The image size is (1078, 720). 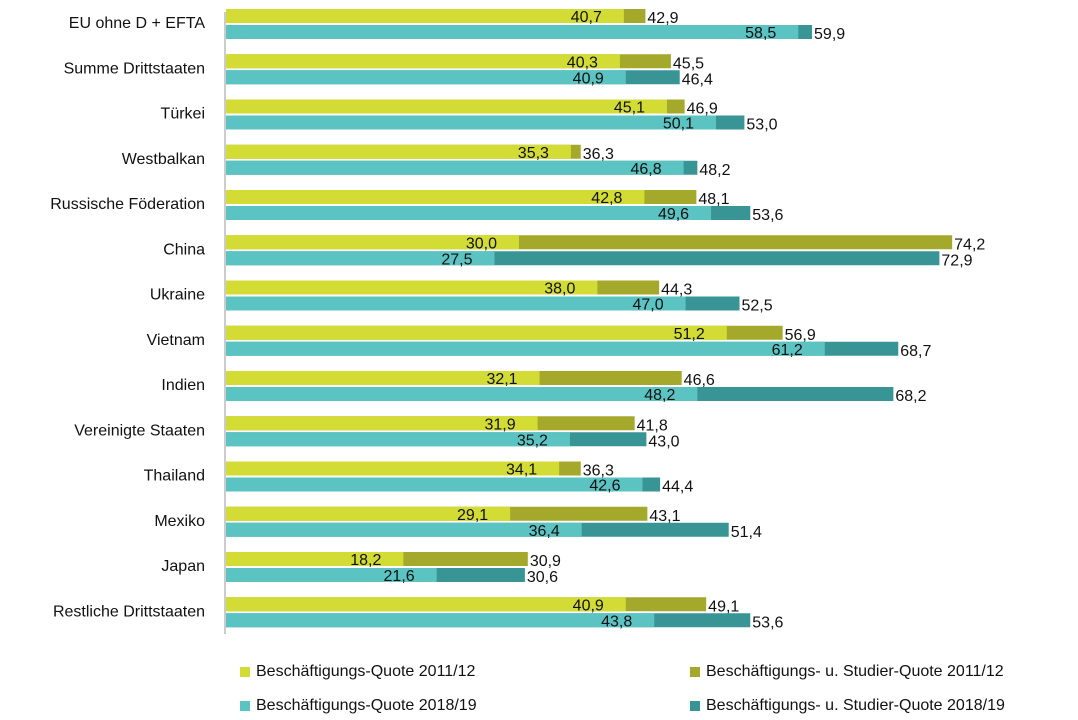 I want to click on category-label: Vietnam, so click(x=176, y=340).